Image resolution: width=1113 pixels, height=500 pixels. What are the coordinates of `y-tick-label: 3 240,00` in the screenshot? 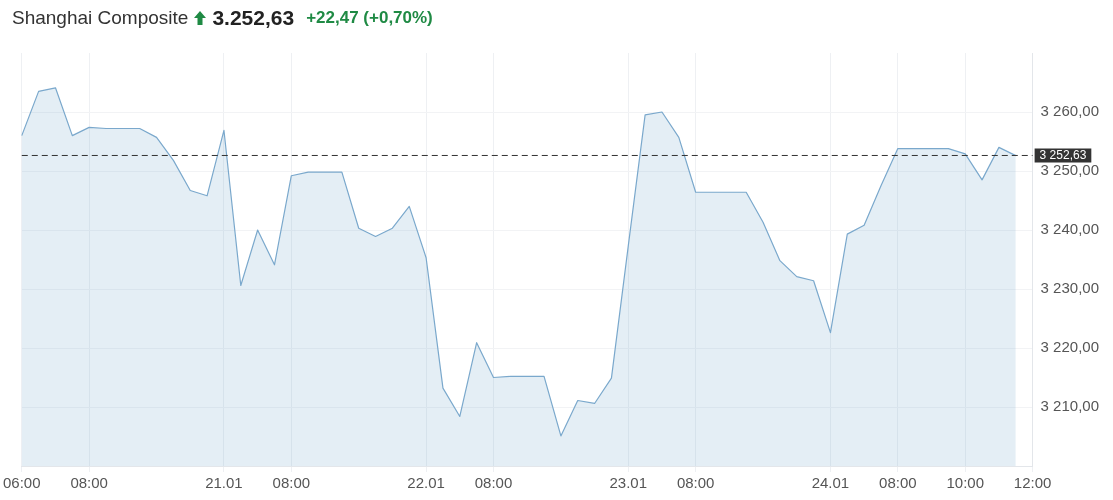 It's located at (1069, 229).